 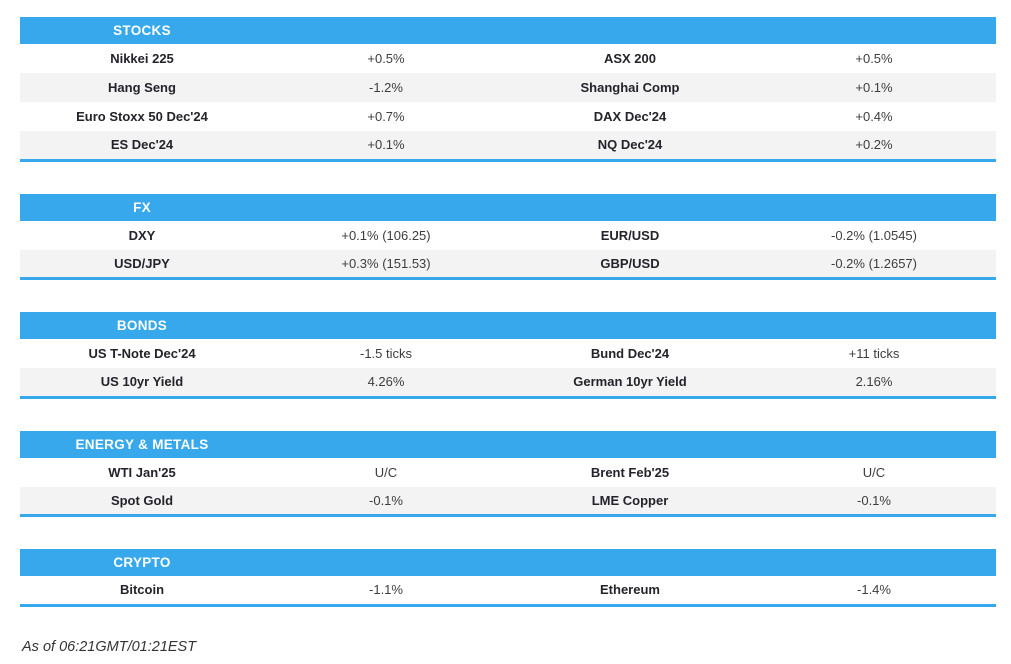 What do you see at coordinates (385, 353) in the screenshot?
I see `change-value: -1.5 ticks` at bounding box center [385, 353].